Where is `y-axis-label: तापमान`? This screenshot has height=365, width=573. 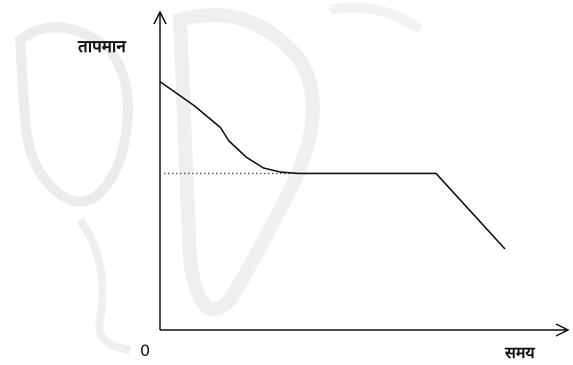 y-axis-label: तापमान is located at coordinates (101, 47).